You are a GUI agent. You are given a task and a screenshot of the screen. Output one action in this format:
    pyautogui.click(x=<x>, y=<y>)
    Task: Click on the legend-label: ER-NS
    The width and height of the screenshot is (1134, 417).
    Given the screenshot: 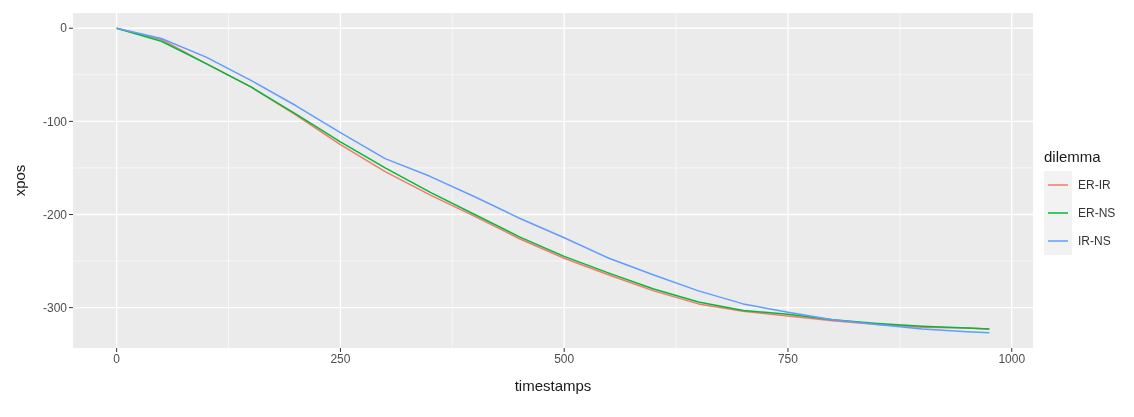 What is the action you would take?
    pyautogui.click(x=1097, y=213)
    